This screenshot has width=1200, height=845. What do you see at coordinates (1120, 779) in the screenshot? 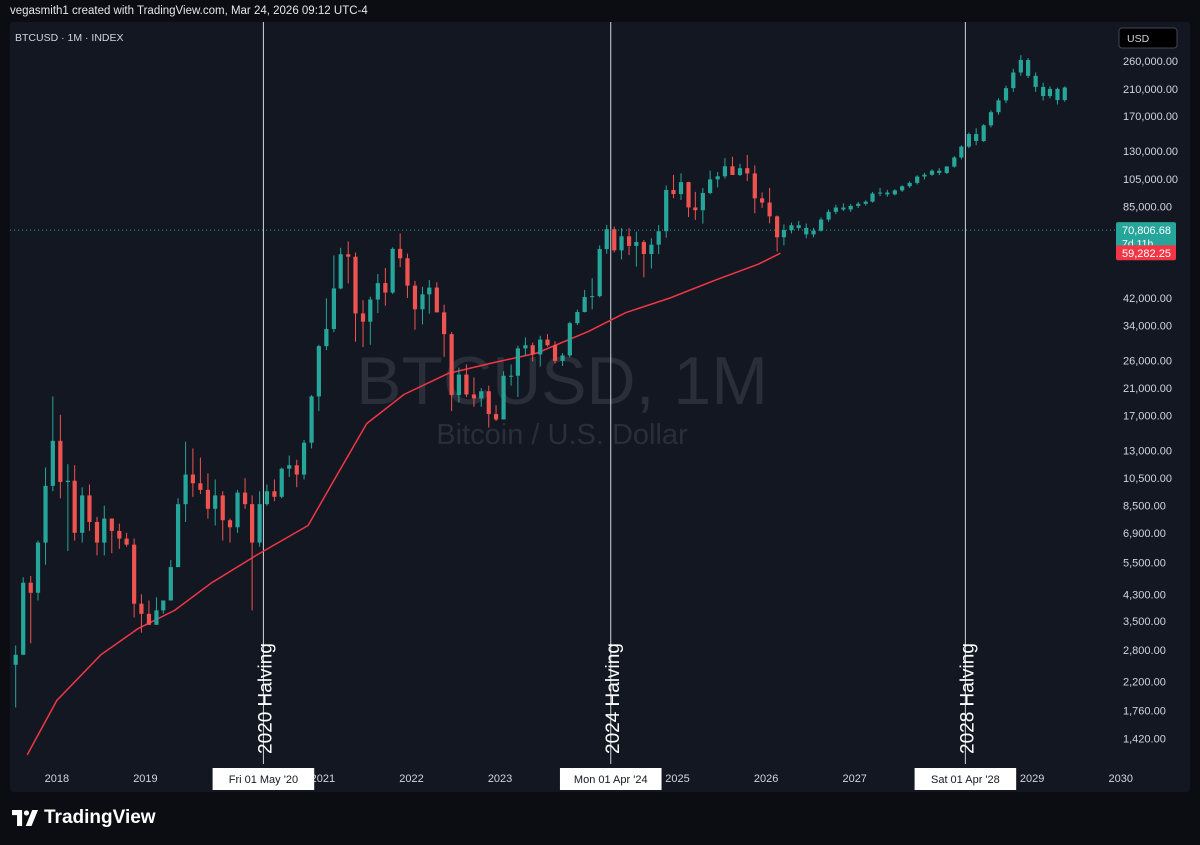
I see `x-tick-9: 2030` at bounding box center [1120, 779].